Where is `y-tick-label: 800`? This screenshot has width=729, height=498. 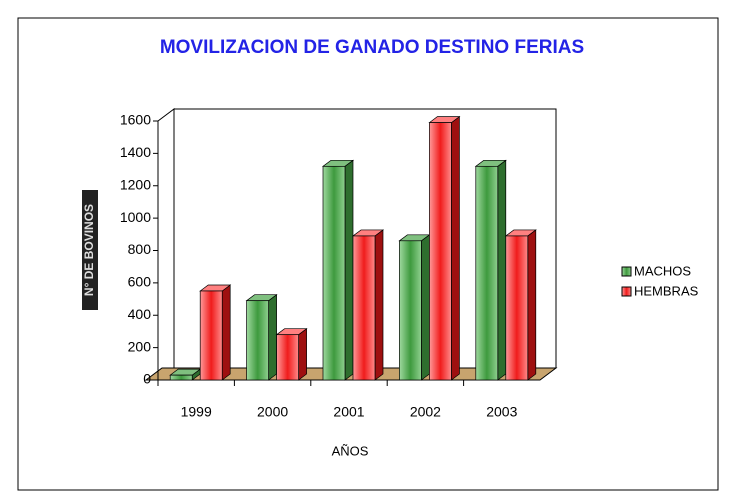 y-tick-label: 800 is located at coordinates (140, 249).